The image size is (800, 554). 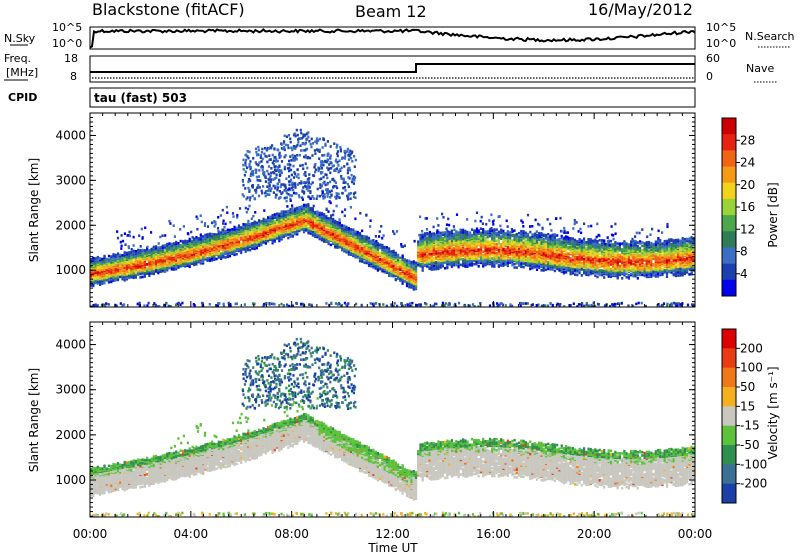 I want to click on cpid-label: CPID, so click(x=22, y=97).